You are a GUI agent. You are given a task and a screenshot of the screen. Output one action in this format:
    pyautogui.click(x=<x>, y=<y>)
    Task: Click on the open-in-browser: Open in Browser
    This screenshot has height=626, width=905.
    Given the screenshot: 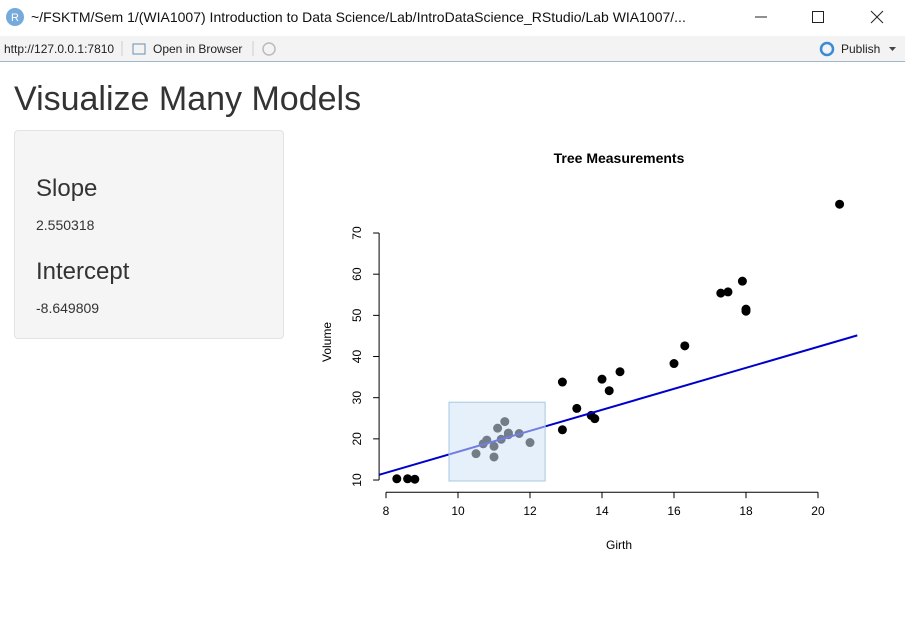 What is the action you would take?
    pyautogui.click(x=198, y=49)
    